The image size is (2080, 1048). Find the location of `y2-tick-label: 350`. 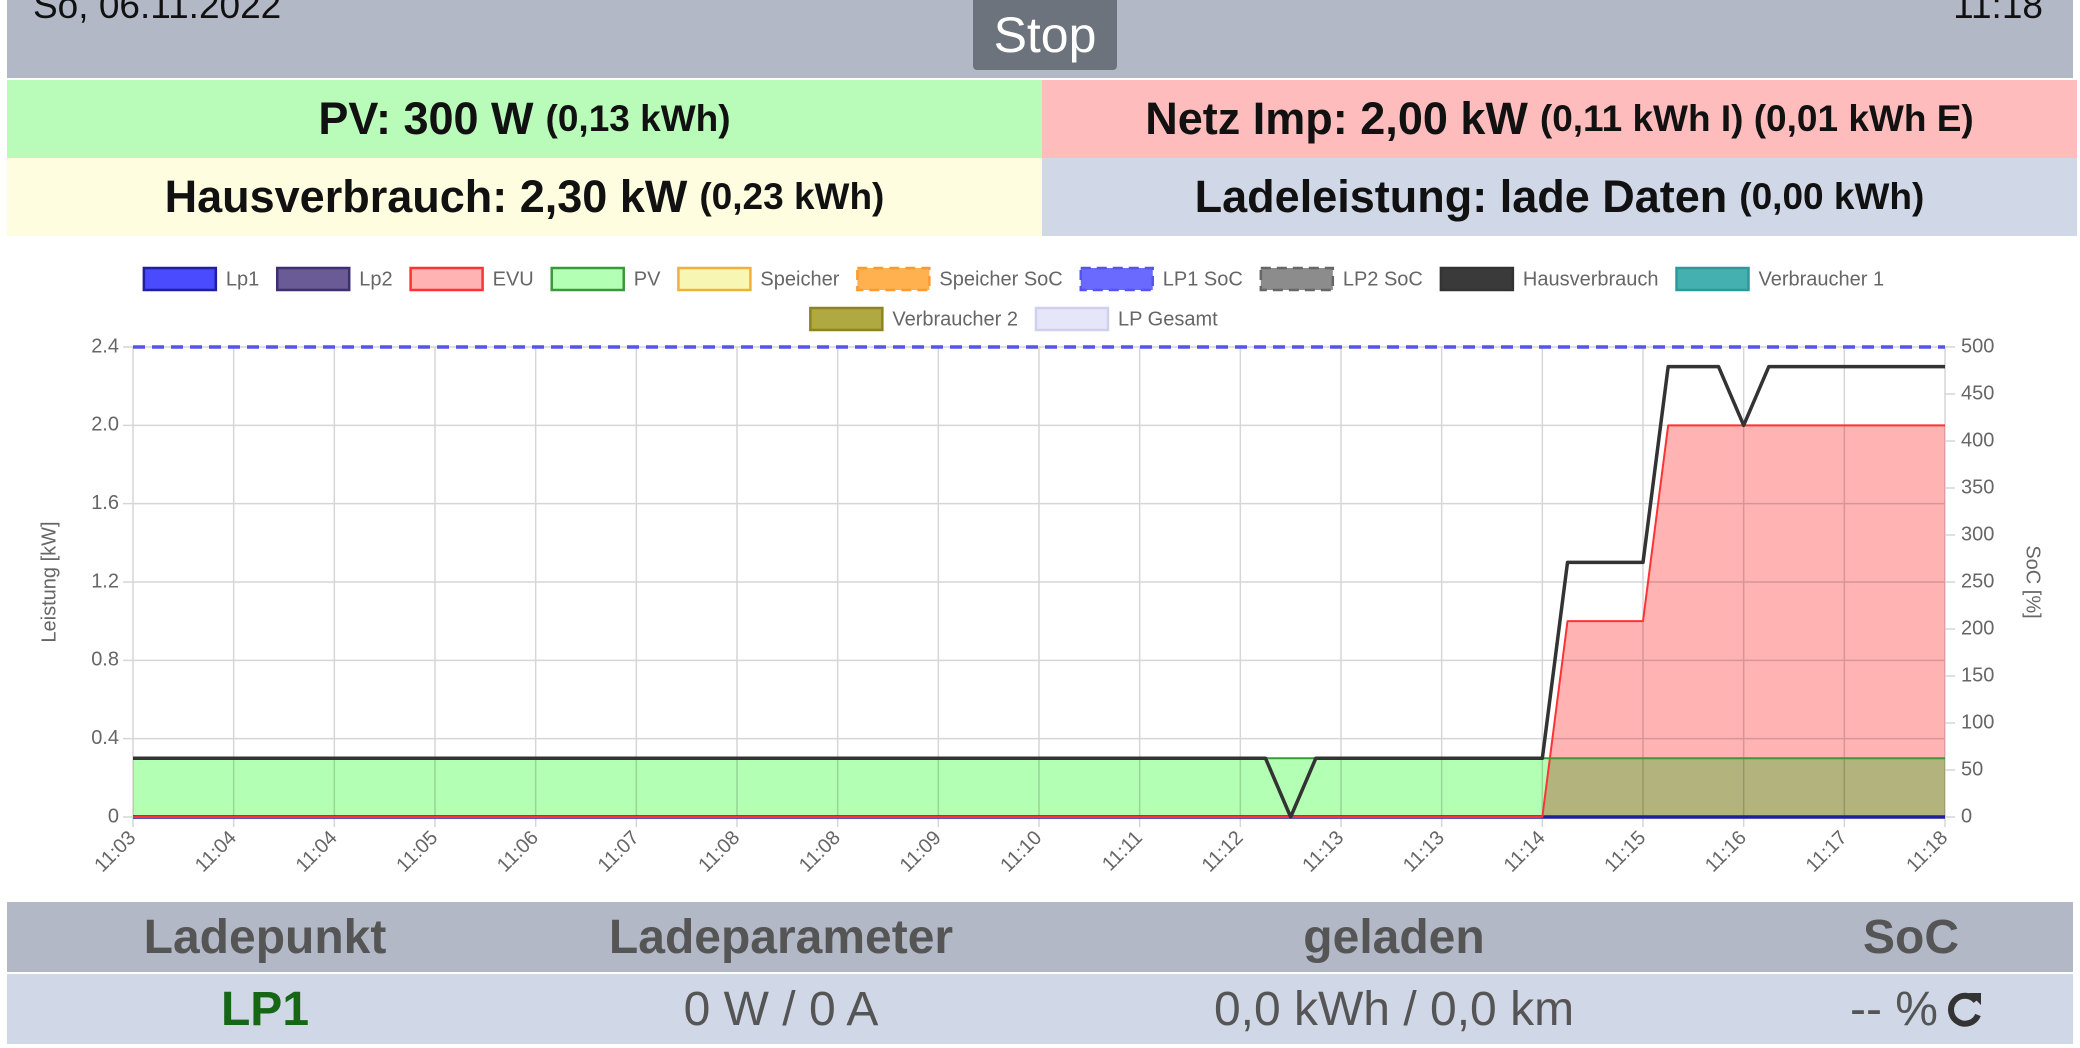

y2-tick-label: 350 is located at coordinates (1977, 487).